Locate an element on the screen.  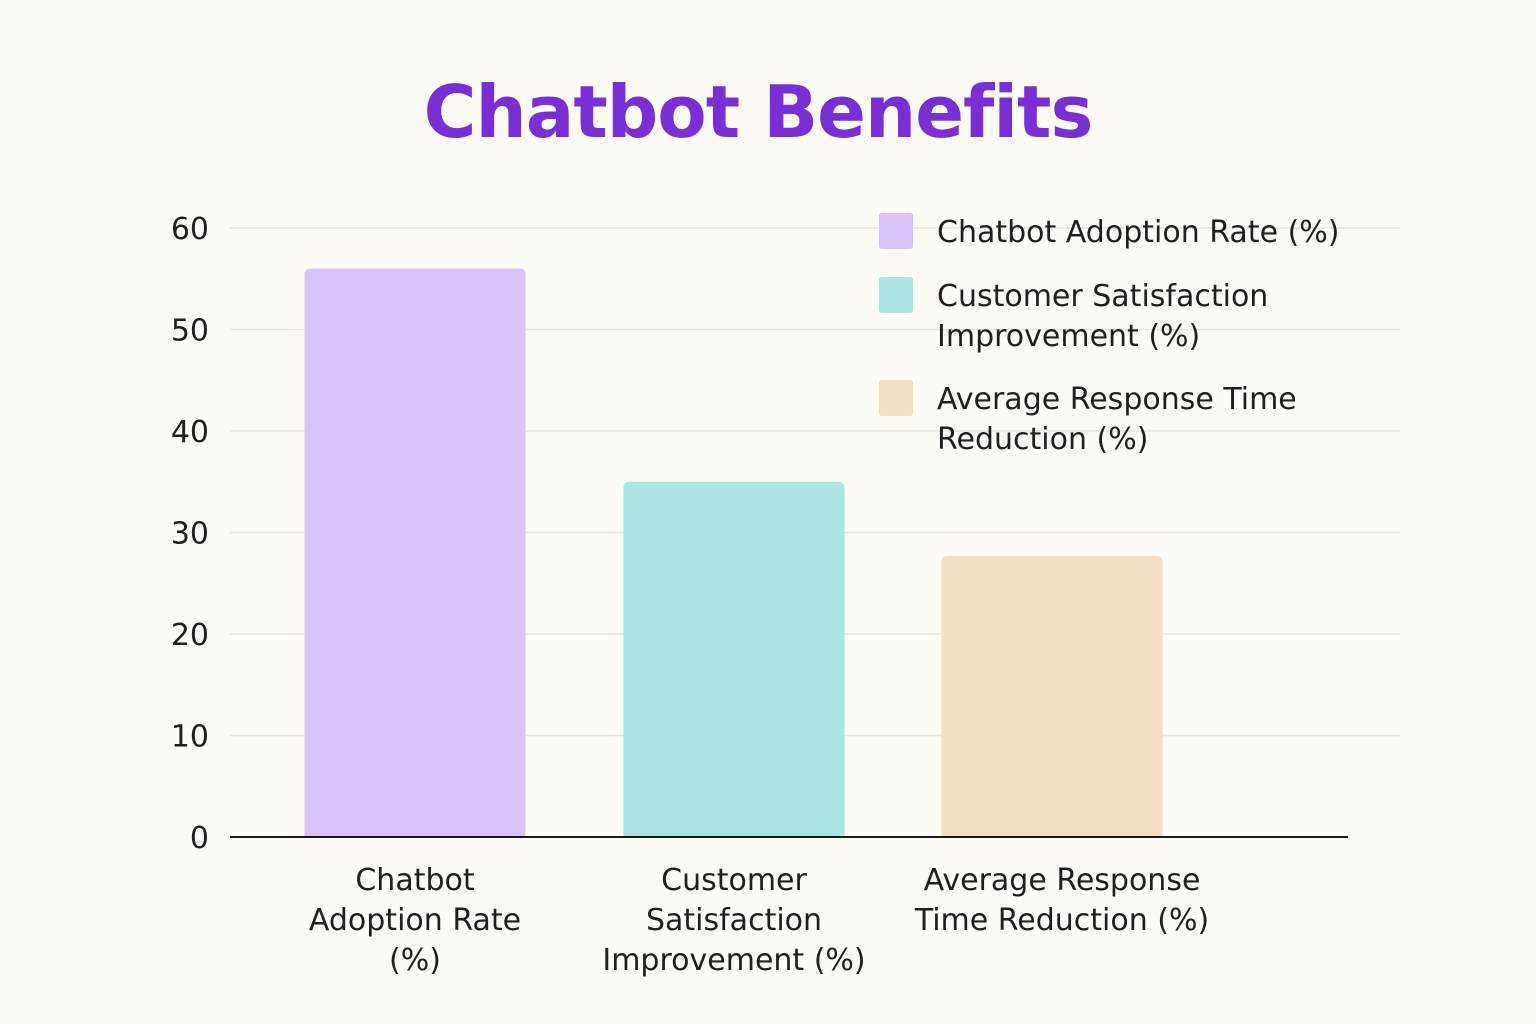
y-tick-labels: 0 10 20 30 40 50 60 is located at coordinates (190, 534).